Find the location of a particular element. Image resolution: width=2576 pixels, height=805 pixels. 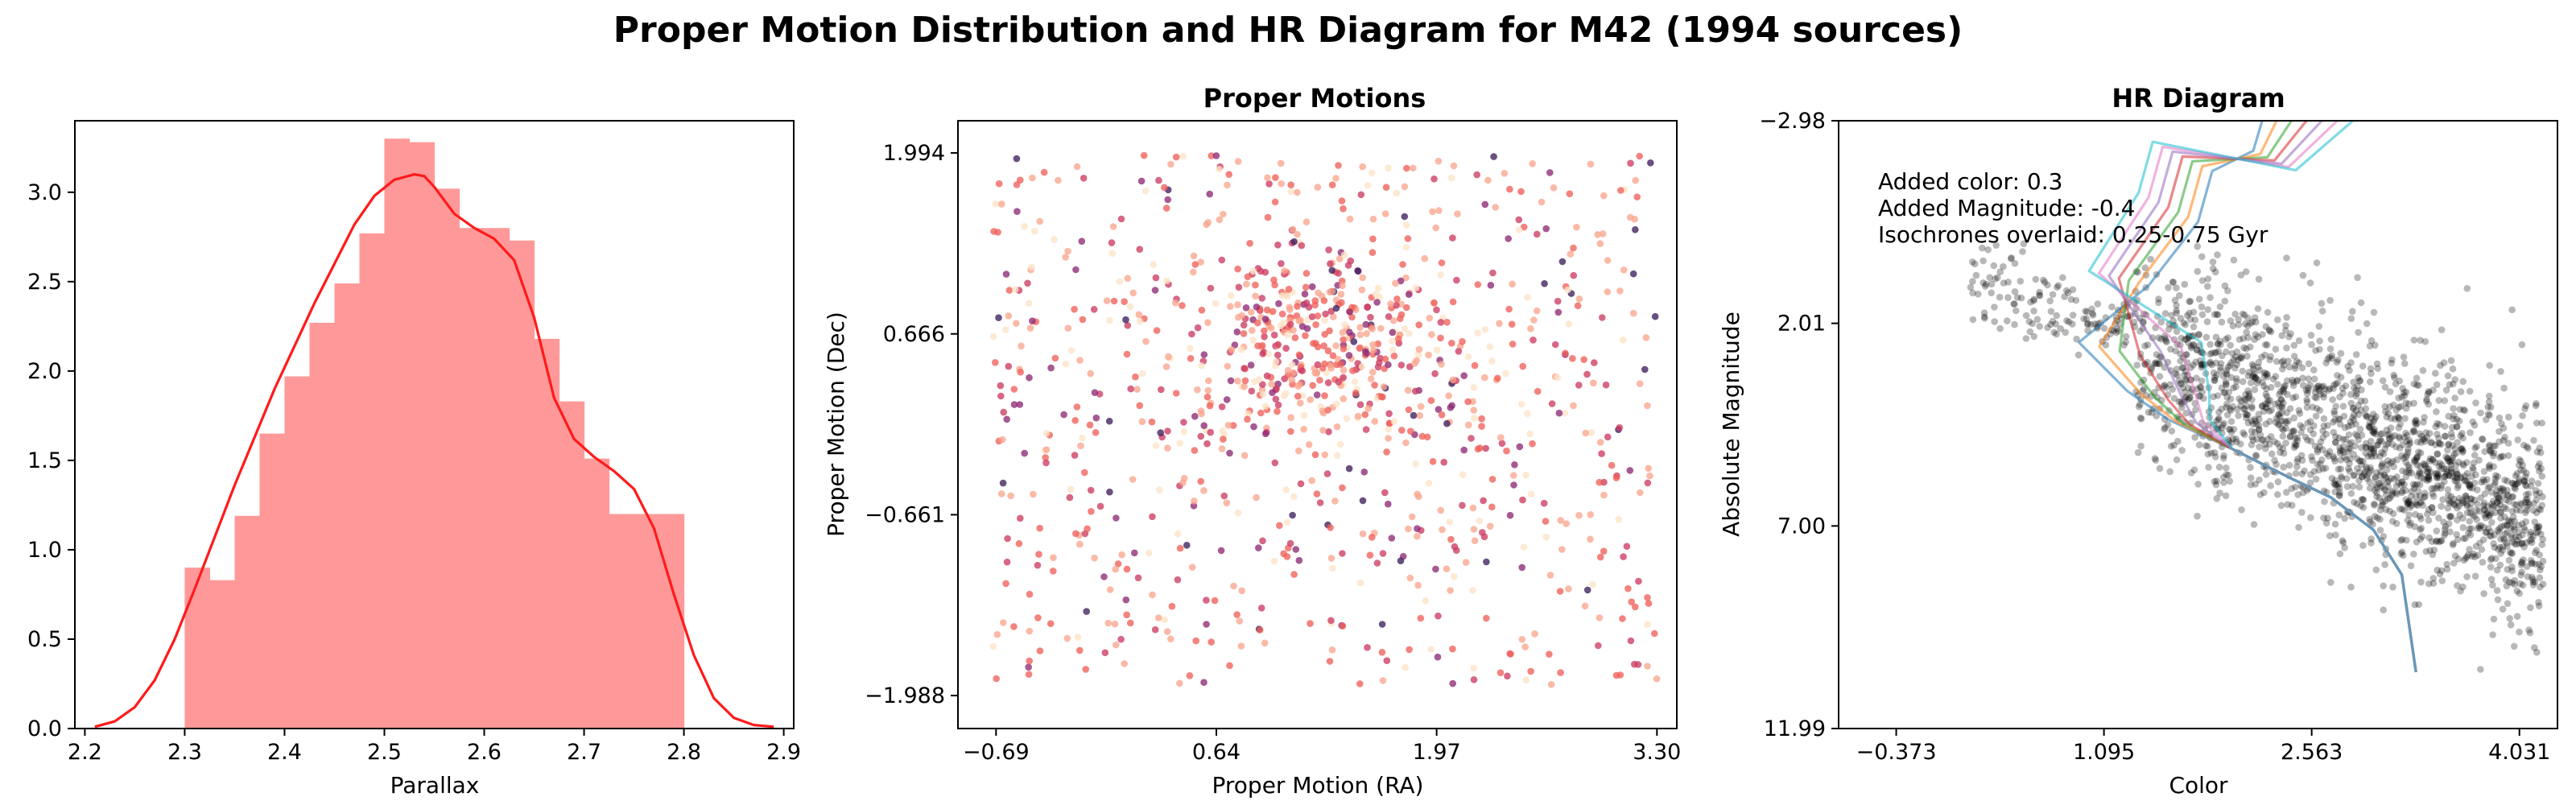

y-tick-label: 7.00 is located at coordinates (1801, 526).